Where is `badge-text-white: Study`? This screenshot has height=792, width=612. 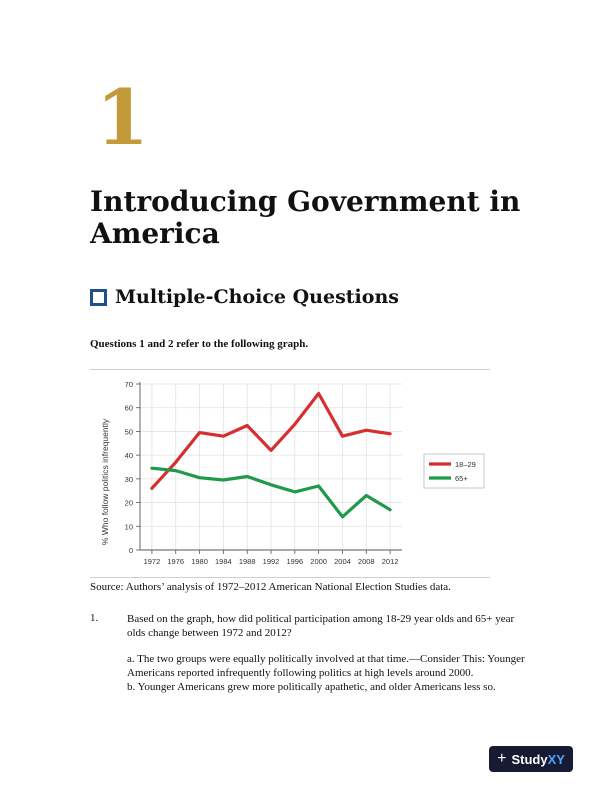
badge-text-white: Study is located at coordinates (529, 759).